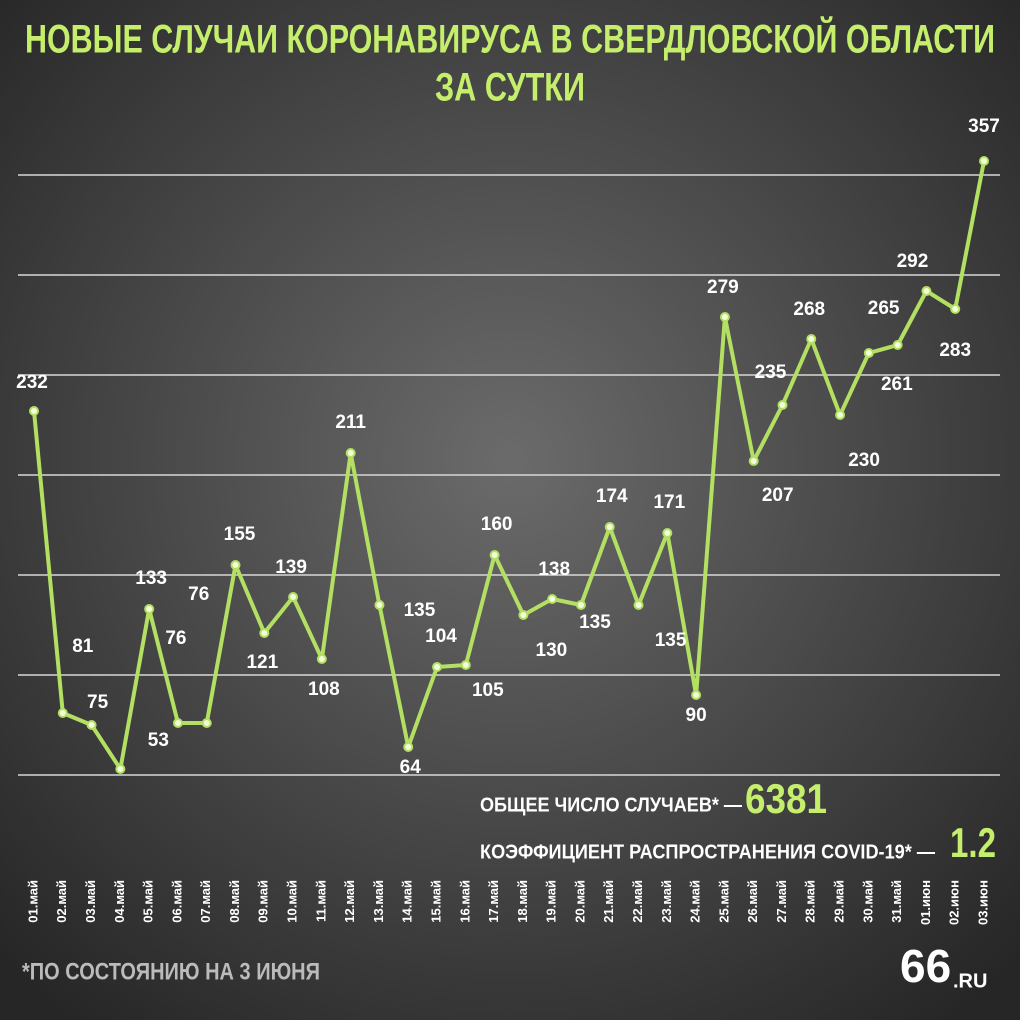 The height and width of the screenshot is (1020, 1020). What do you see at coordinates (786, 798) in the screenshot?
I see `total-value: 6381` at bounding box center [786, 798].